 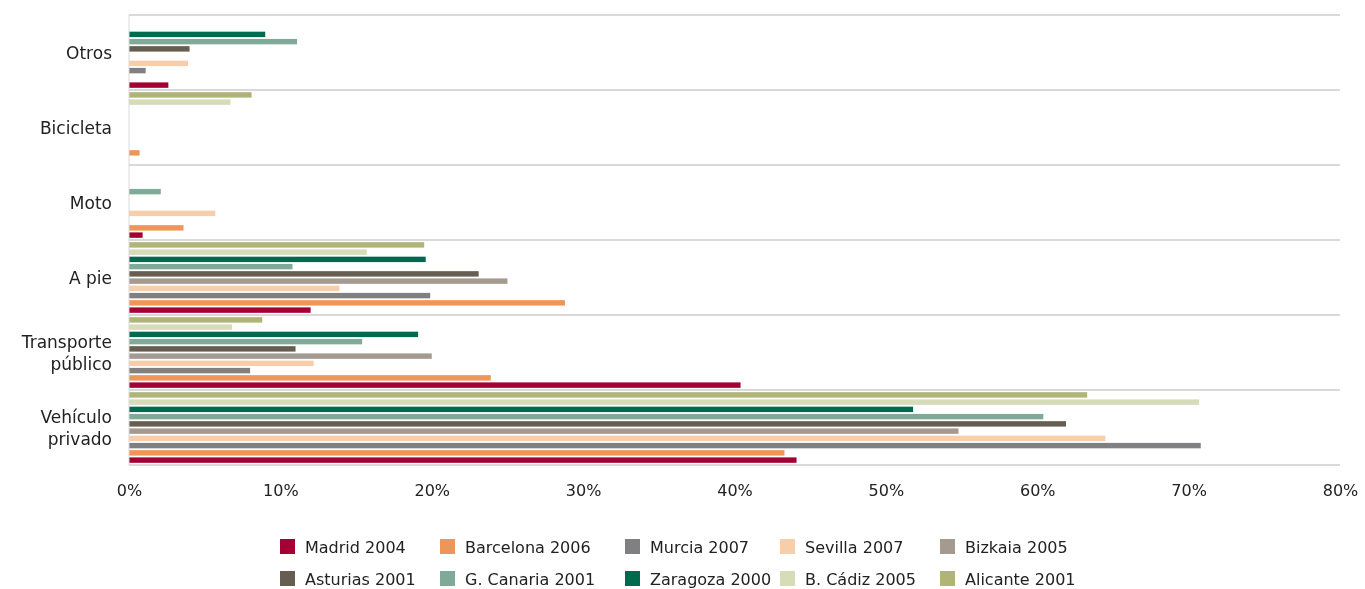 I want to click on legend-label: Zaragoza 2000, so click(x=711, y=579).